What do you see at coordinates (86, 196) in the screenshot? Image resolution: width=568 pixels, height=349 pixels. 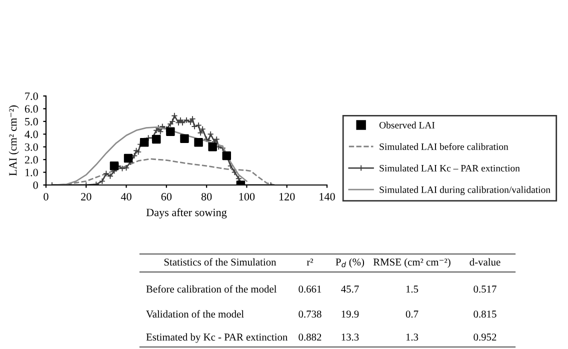 I see `x-tick-label: 20` at bounding box center [86, 196].